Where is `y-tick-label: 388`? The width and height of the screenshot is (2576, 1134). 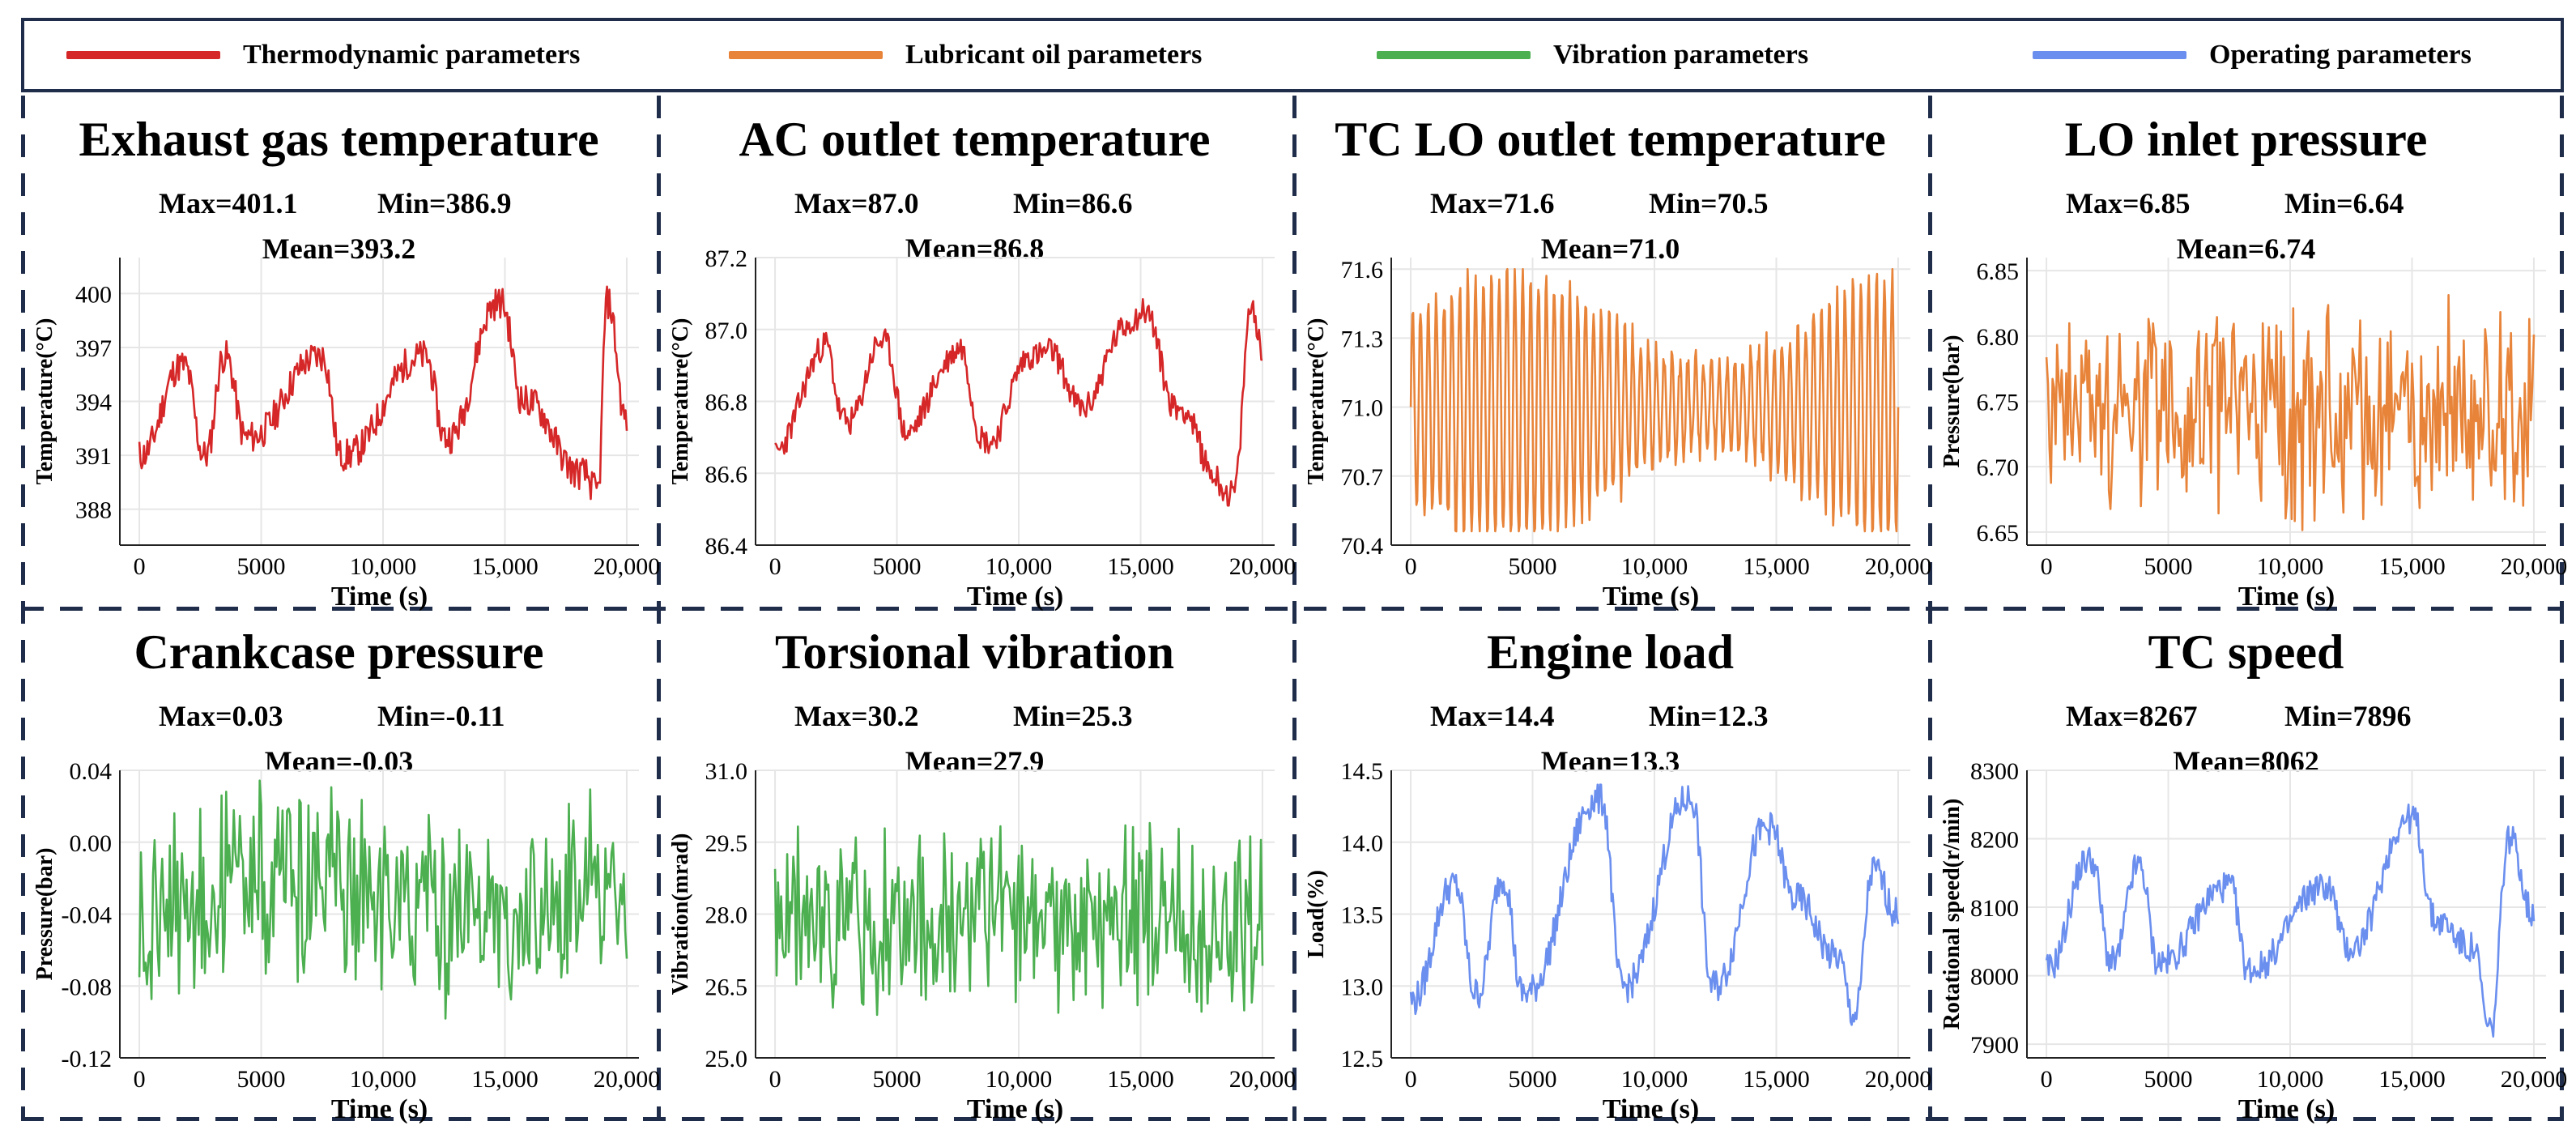
y-tick-label: 388 is located at coordinates (93, 510).